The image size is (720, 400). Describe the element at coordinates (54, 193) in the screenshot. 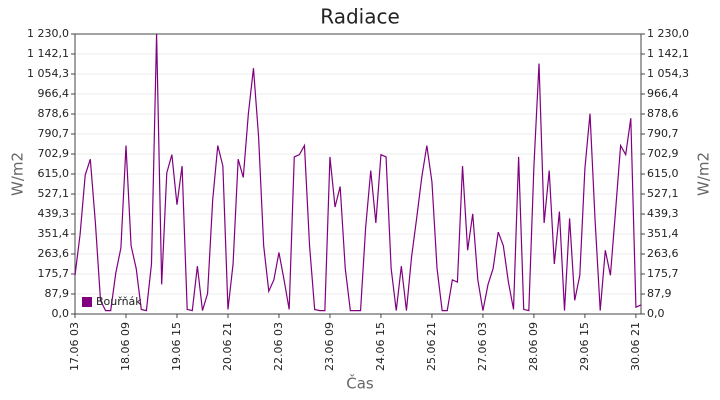

I see `y-tick-label: 527,1` at that location.